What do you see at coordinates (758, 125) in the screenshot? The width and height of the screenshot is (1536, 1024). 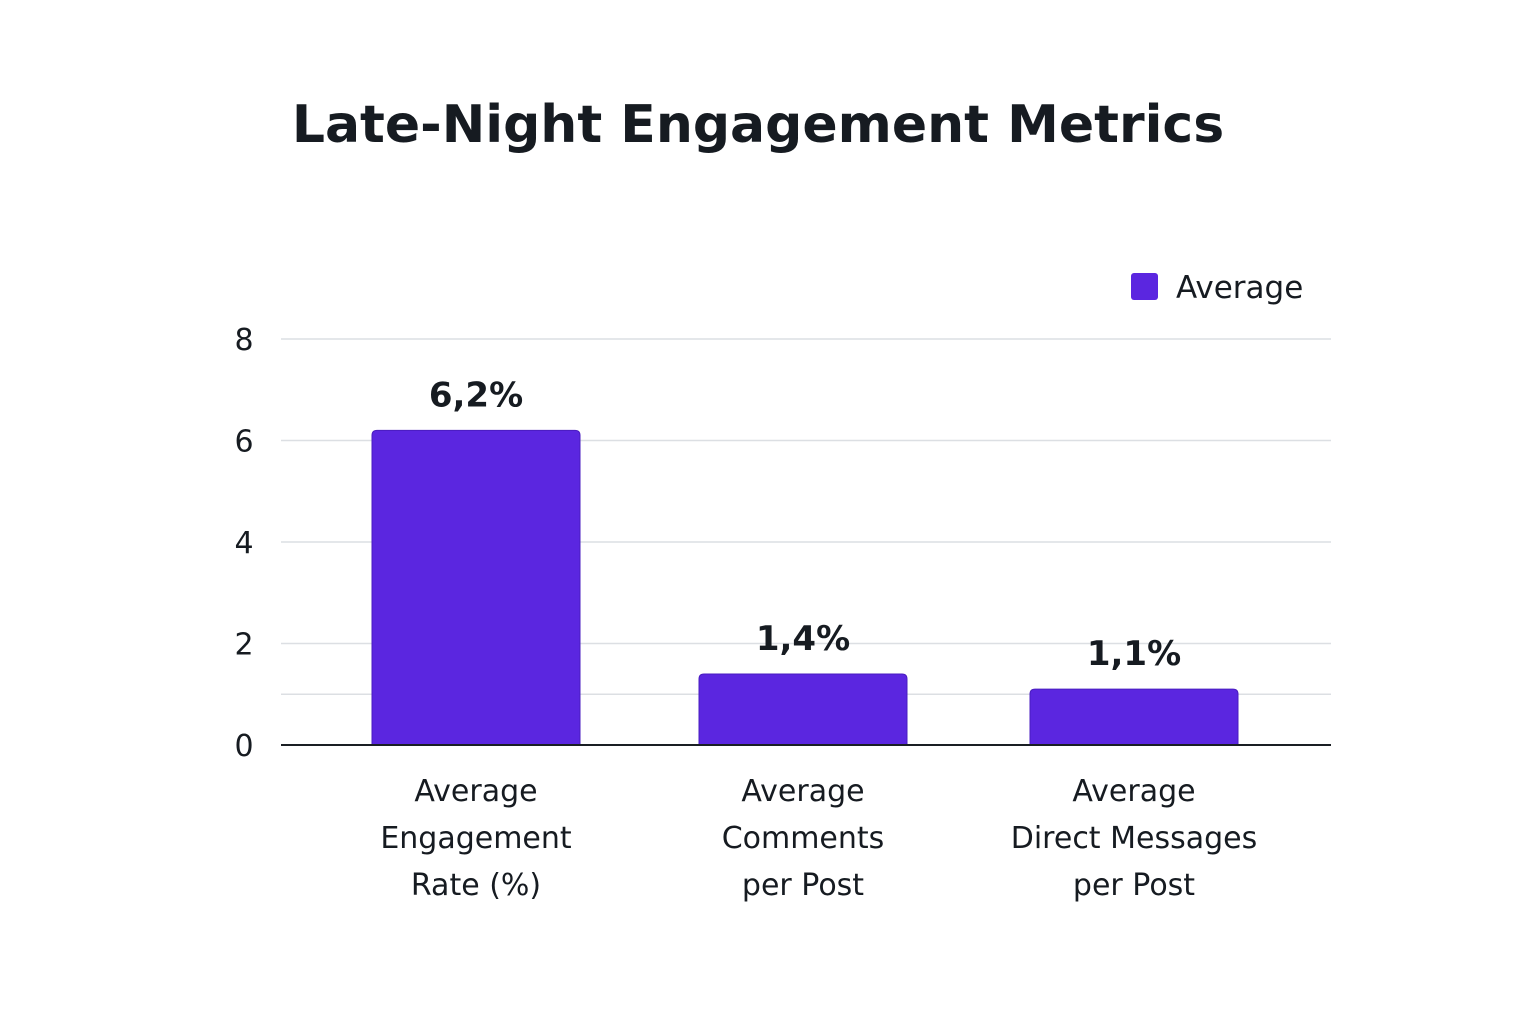 I see `chart-title: Late-Night Engagement Metrics` at bounding box center [758, 125].